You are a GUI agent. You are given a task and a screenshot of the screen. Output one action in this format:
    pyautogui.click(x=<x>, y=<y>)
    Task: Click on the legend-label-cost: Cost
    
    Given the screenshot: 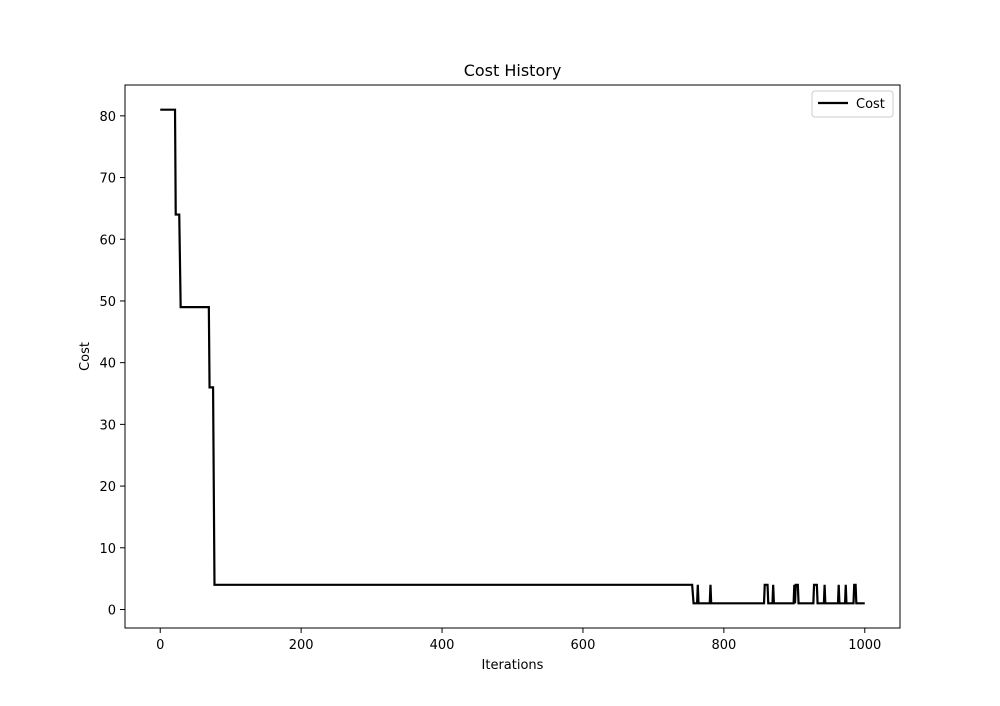 What is the action you would take?
    pyautogui.click(x=870, y=104)
    